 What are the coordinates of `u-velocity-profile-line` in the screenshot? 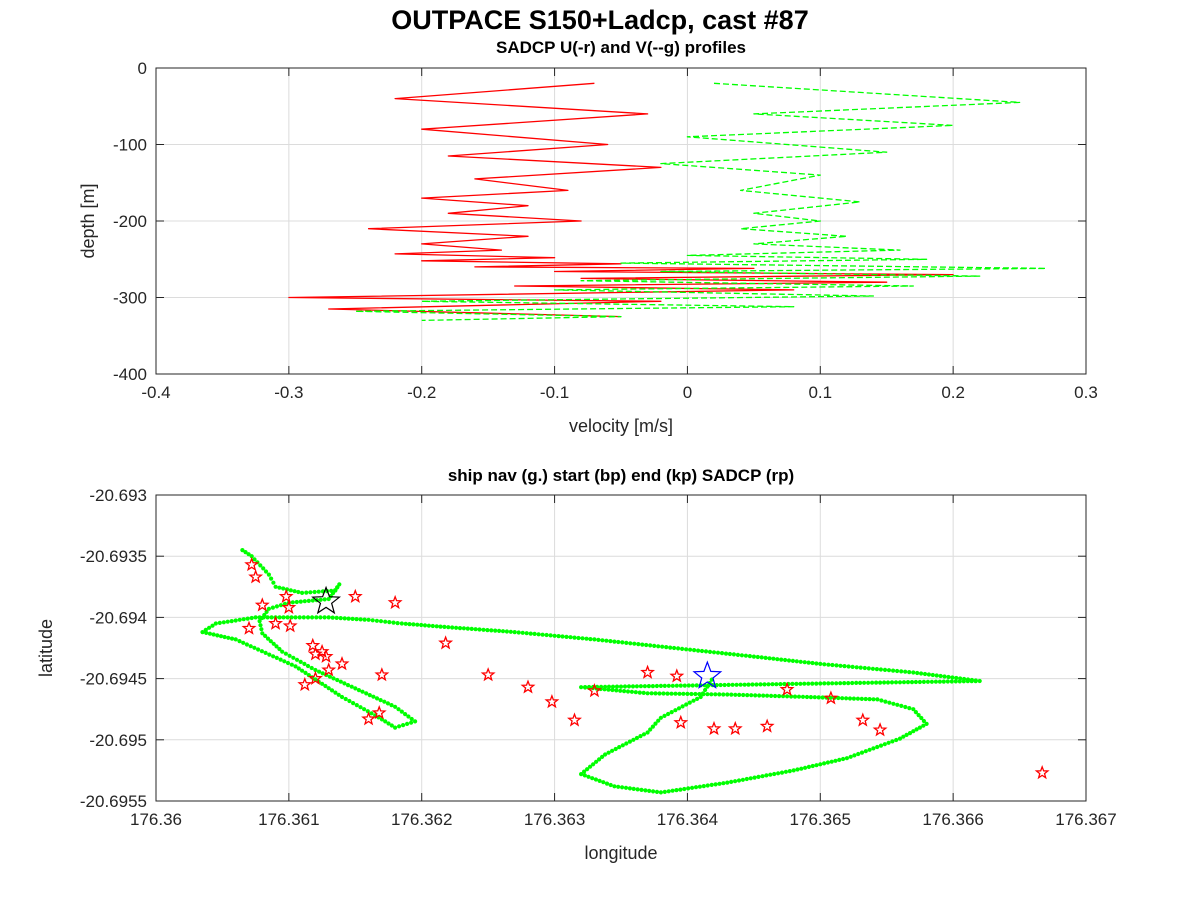 It's located at (621, 200).